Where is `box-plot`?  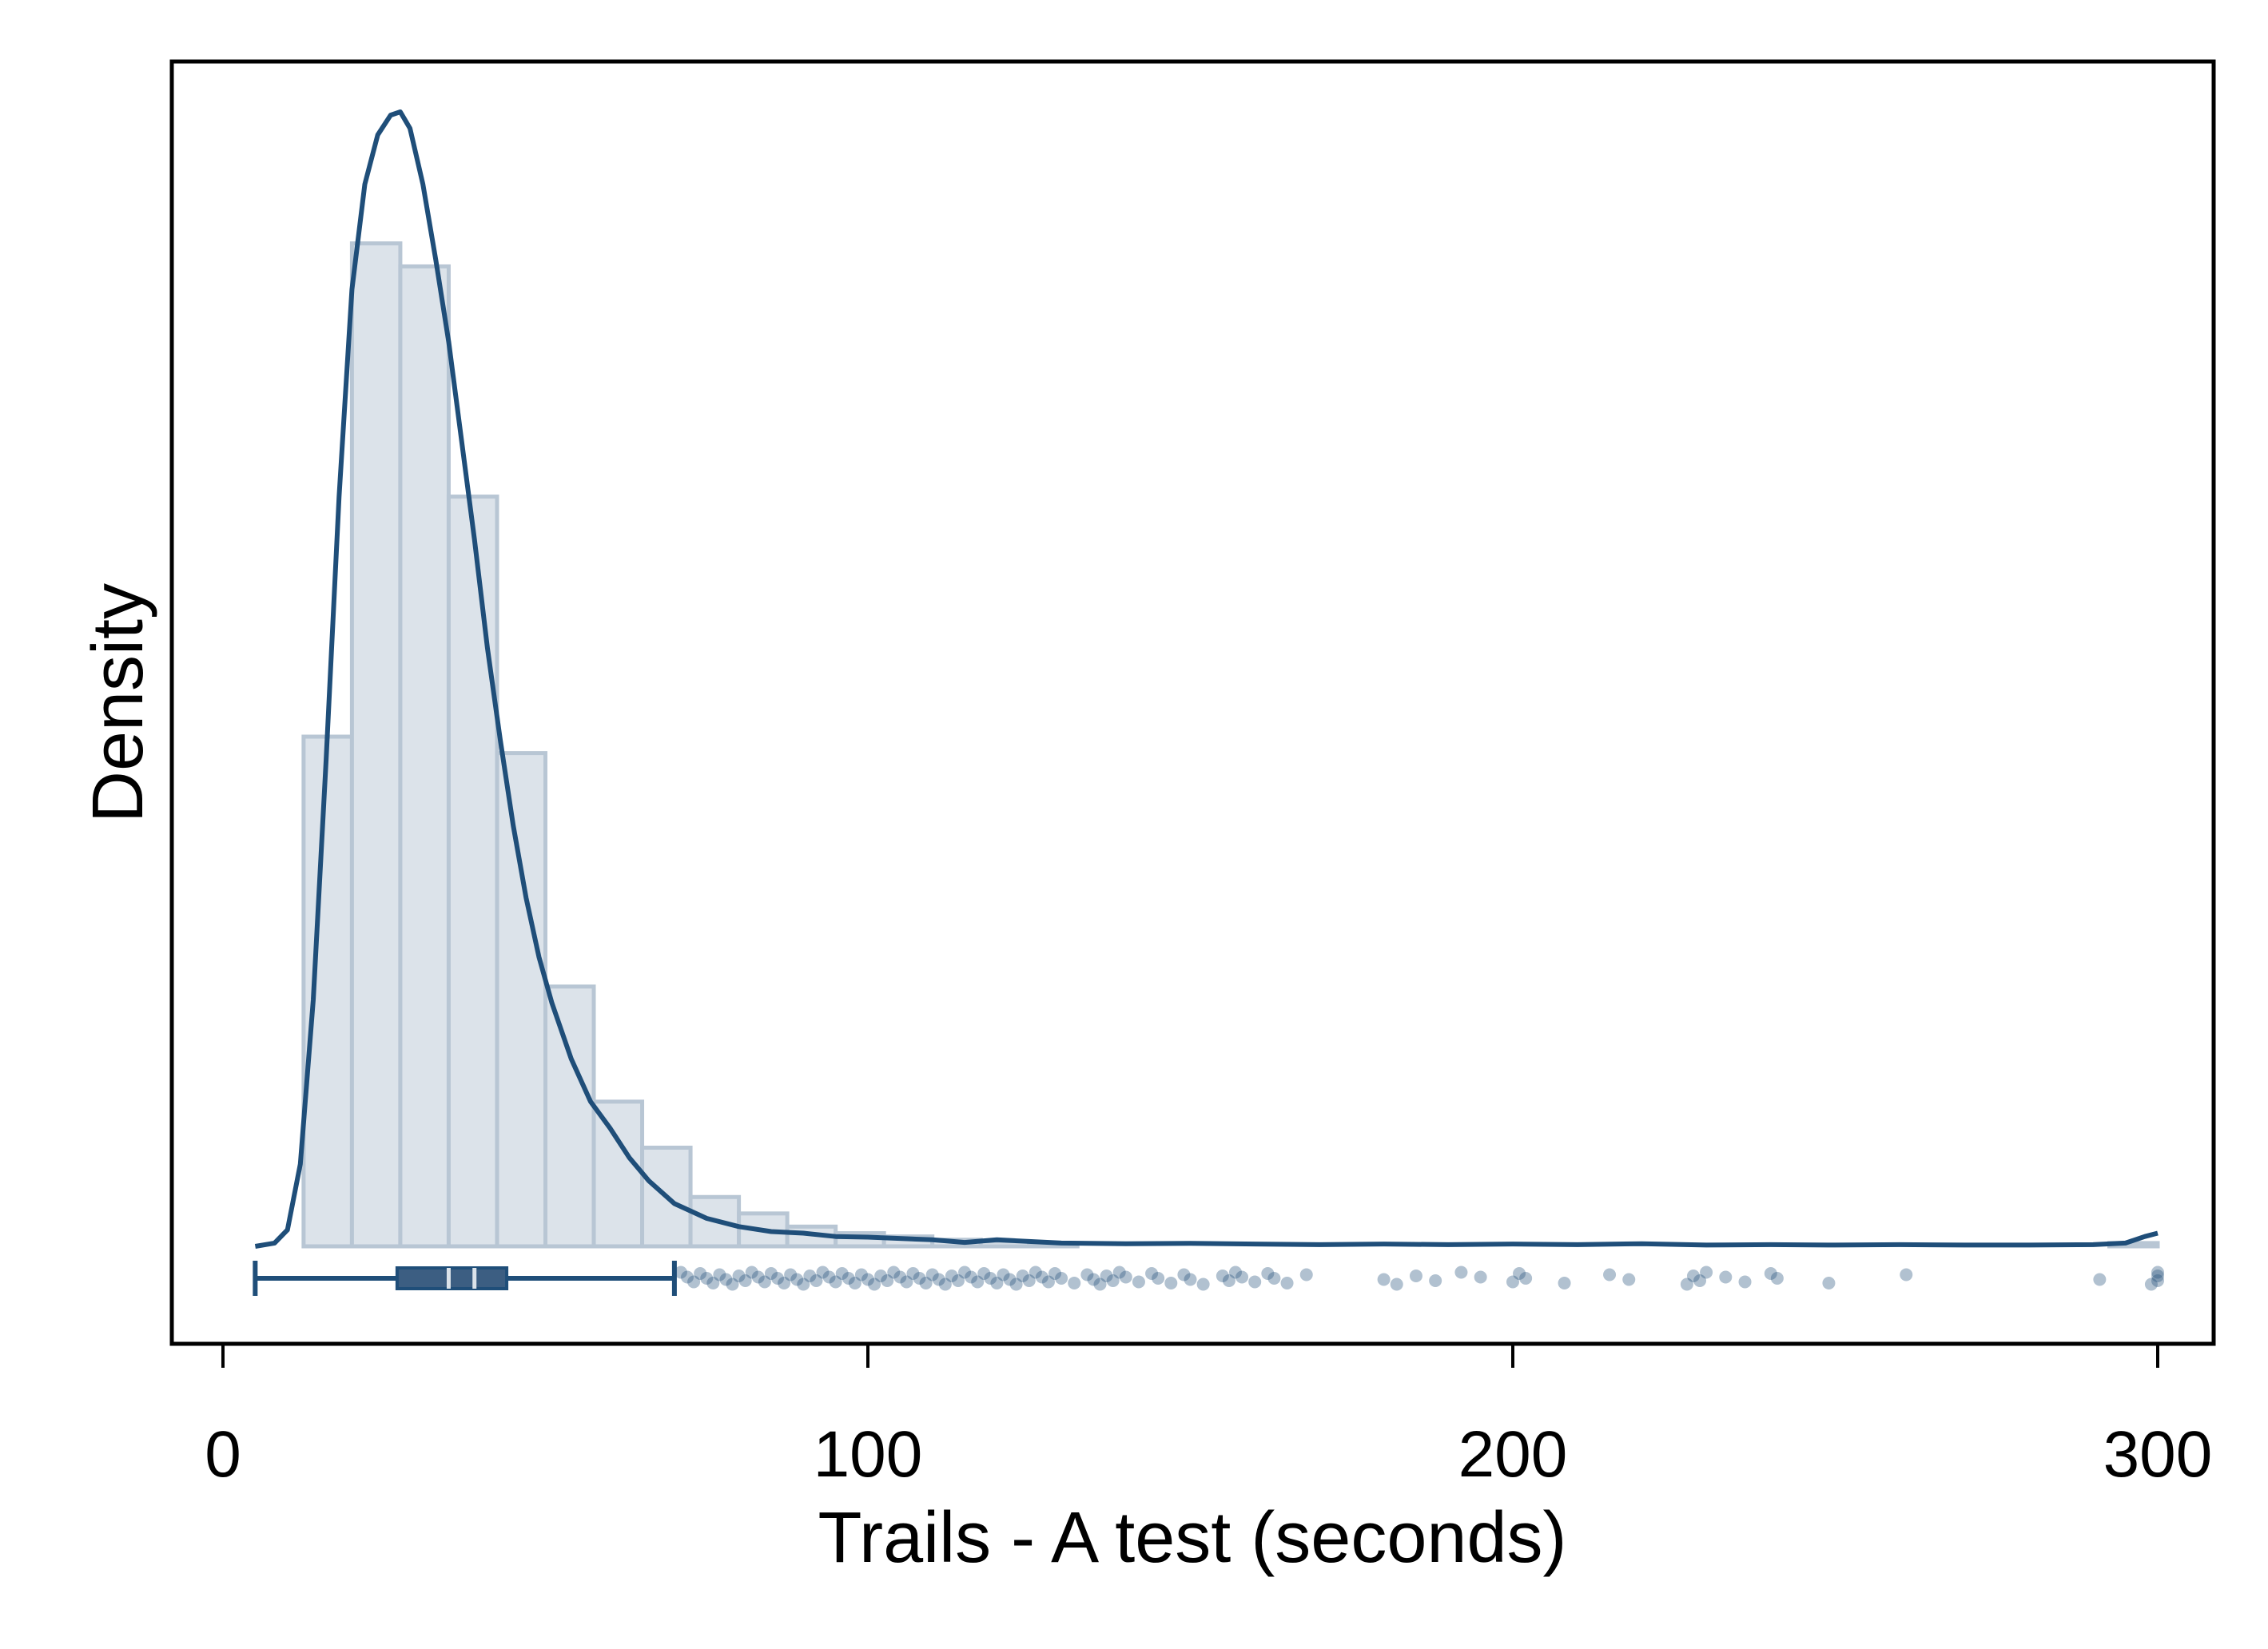
box-plot is located at coordinates (465, 1278).